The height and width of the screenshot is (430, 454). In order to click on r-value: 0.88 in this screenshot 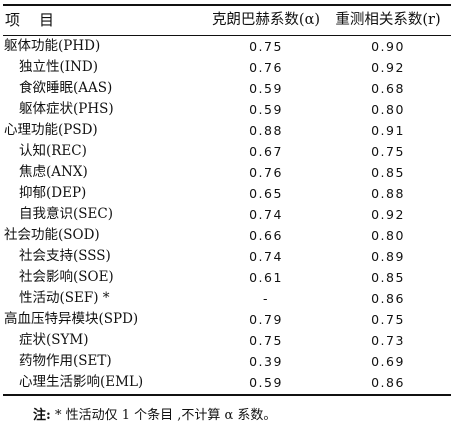, I will do `click(388, 193)`.